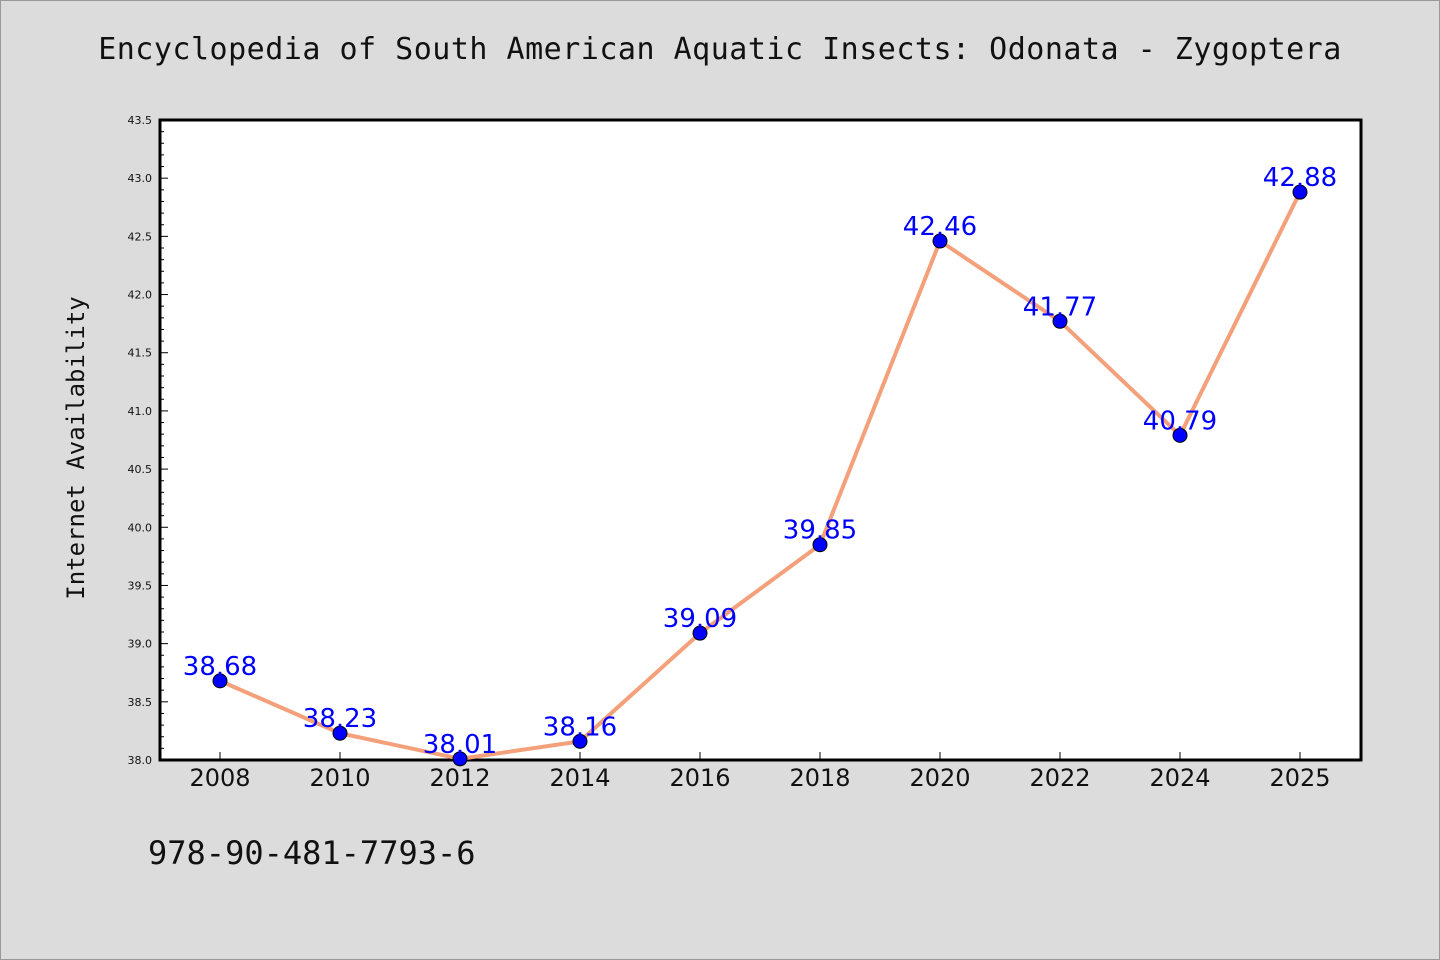 This screenshot has width=1440, height=960. Describe the element at coordinates (140, 469) in the screenshot. I see `y-tick-label: 40.5` at that location.